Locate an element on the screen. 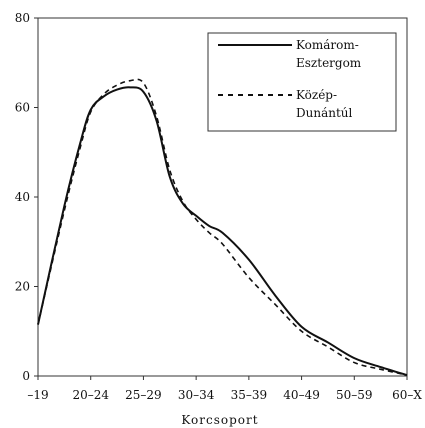  y-tick-label: 60 is located at coordinates (22, 108).